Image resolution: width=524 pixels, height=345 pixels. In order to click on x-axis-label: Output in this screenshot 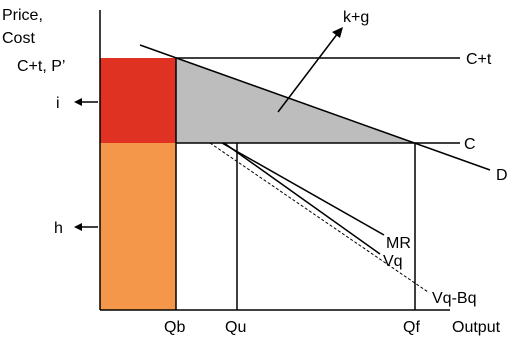, I will do `click(476, 327)`.